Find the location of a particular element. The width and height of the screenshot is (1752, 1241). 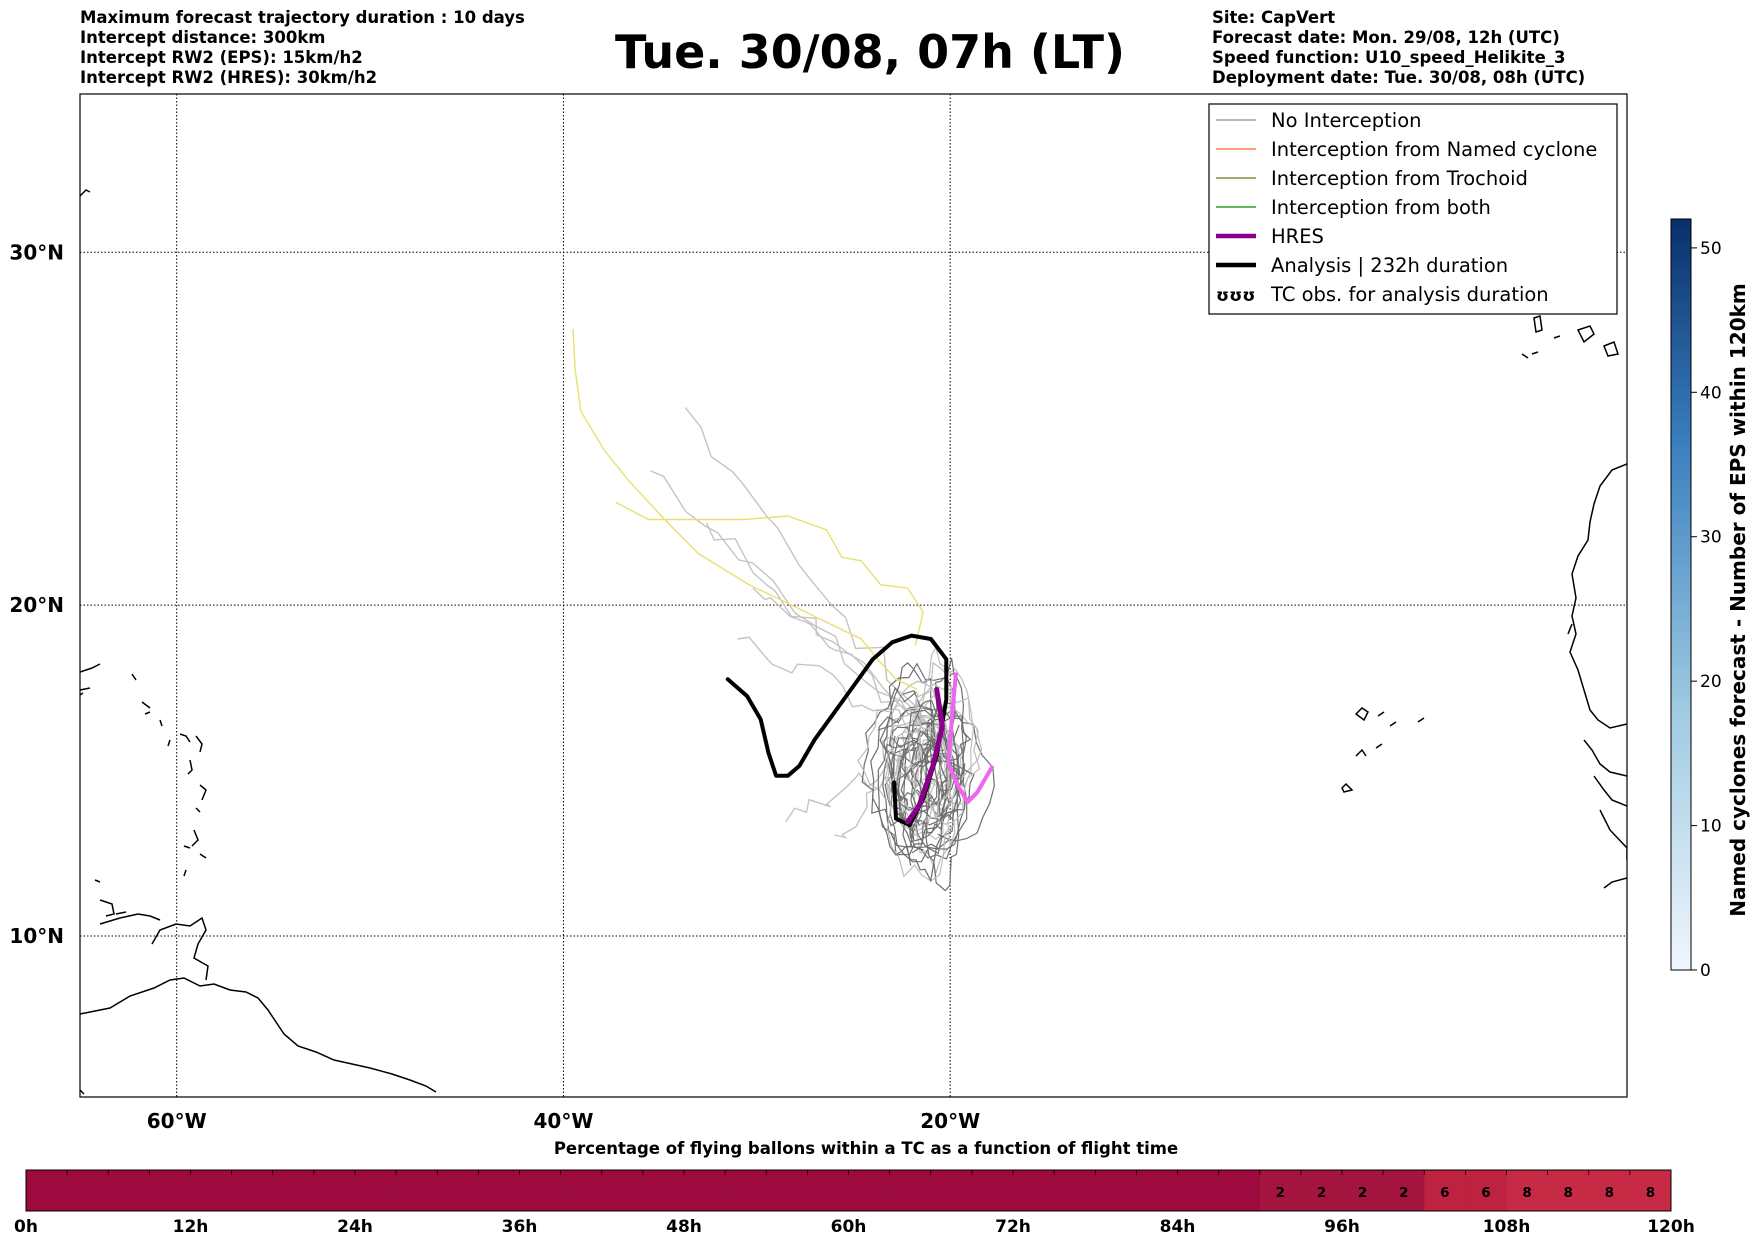

legend-item: ʊʊʊ TC obs. for analysis duration is located at coordinates (1382, 294).